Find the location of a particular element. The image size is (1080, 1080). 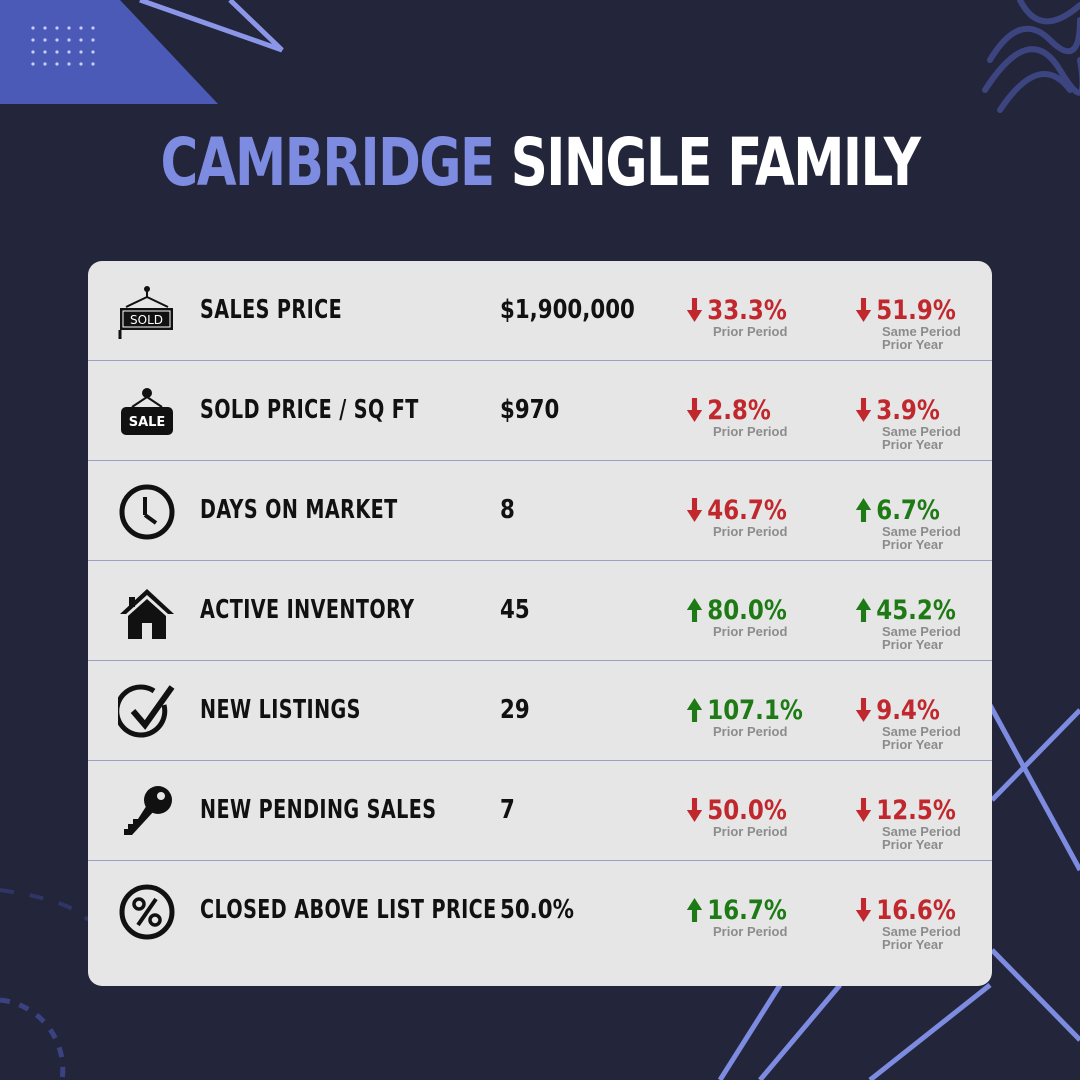

prior-period-percent: 80.0% is located at coordinates (747, 610).